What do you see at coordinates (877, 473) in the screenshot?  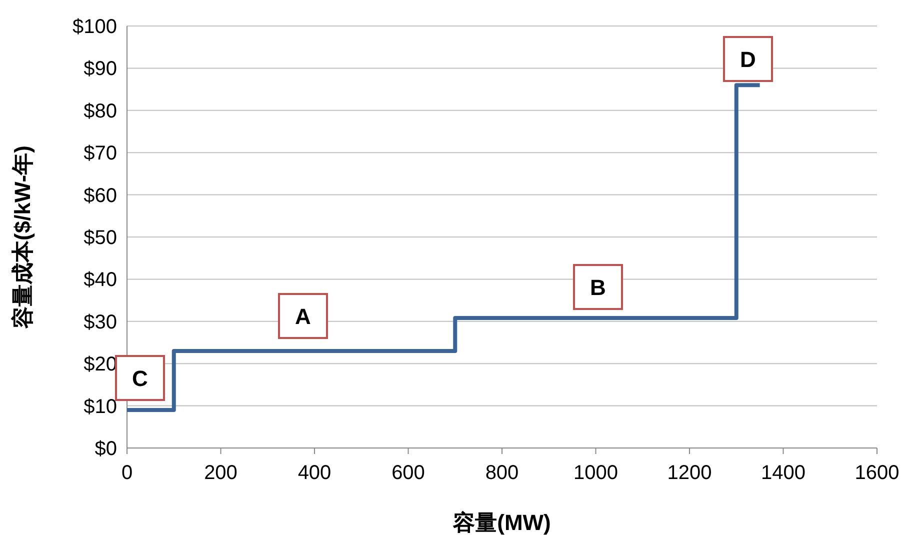 I see `x-tick-label: 1600` at bounding box center [877, 473].